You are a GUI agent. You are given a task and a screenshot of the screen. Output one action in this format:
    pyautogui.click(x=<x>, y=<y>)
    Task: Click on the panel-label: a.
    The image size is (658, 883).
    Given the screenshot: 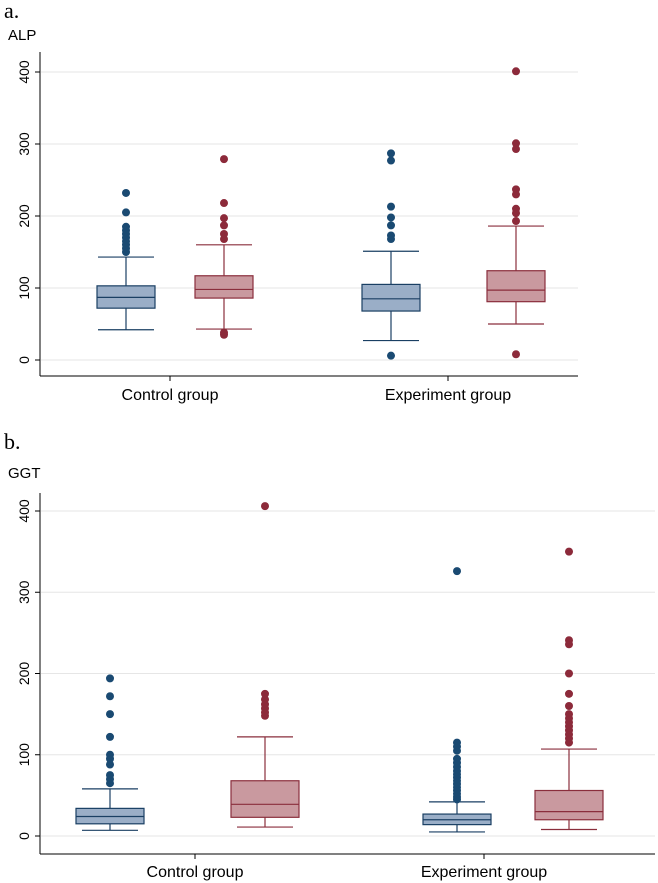 What is the action you would take?
    pyautogui.click(x=11, y=11)
    